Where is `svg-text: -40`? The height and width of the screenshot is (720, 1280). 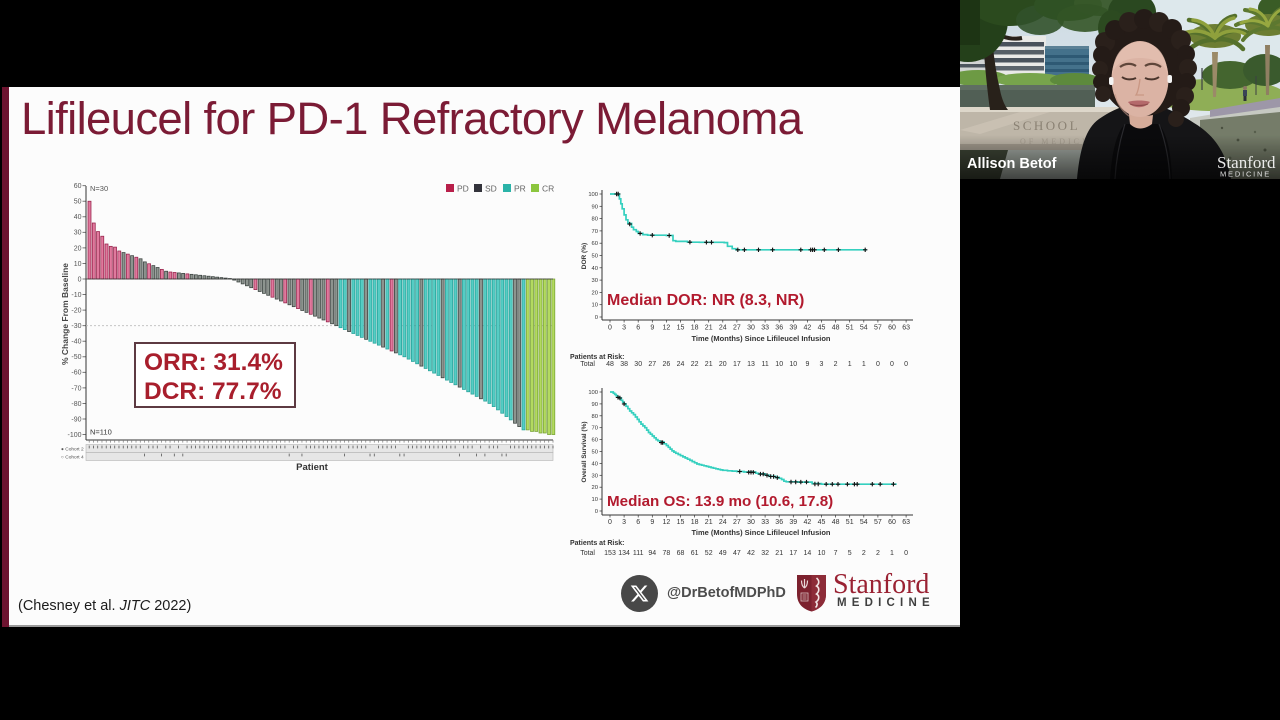
svg-text: -40 is located at coordinates (76, 342).